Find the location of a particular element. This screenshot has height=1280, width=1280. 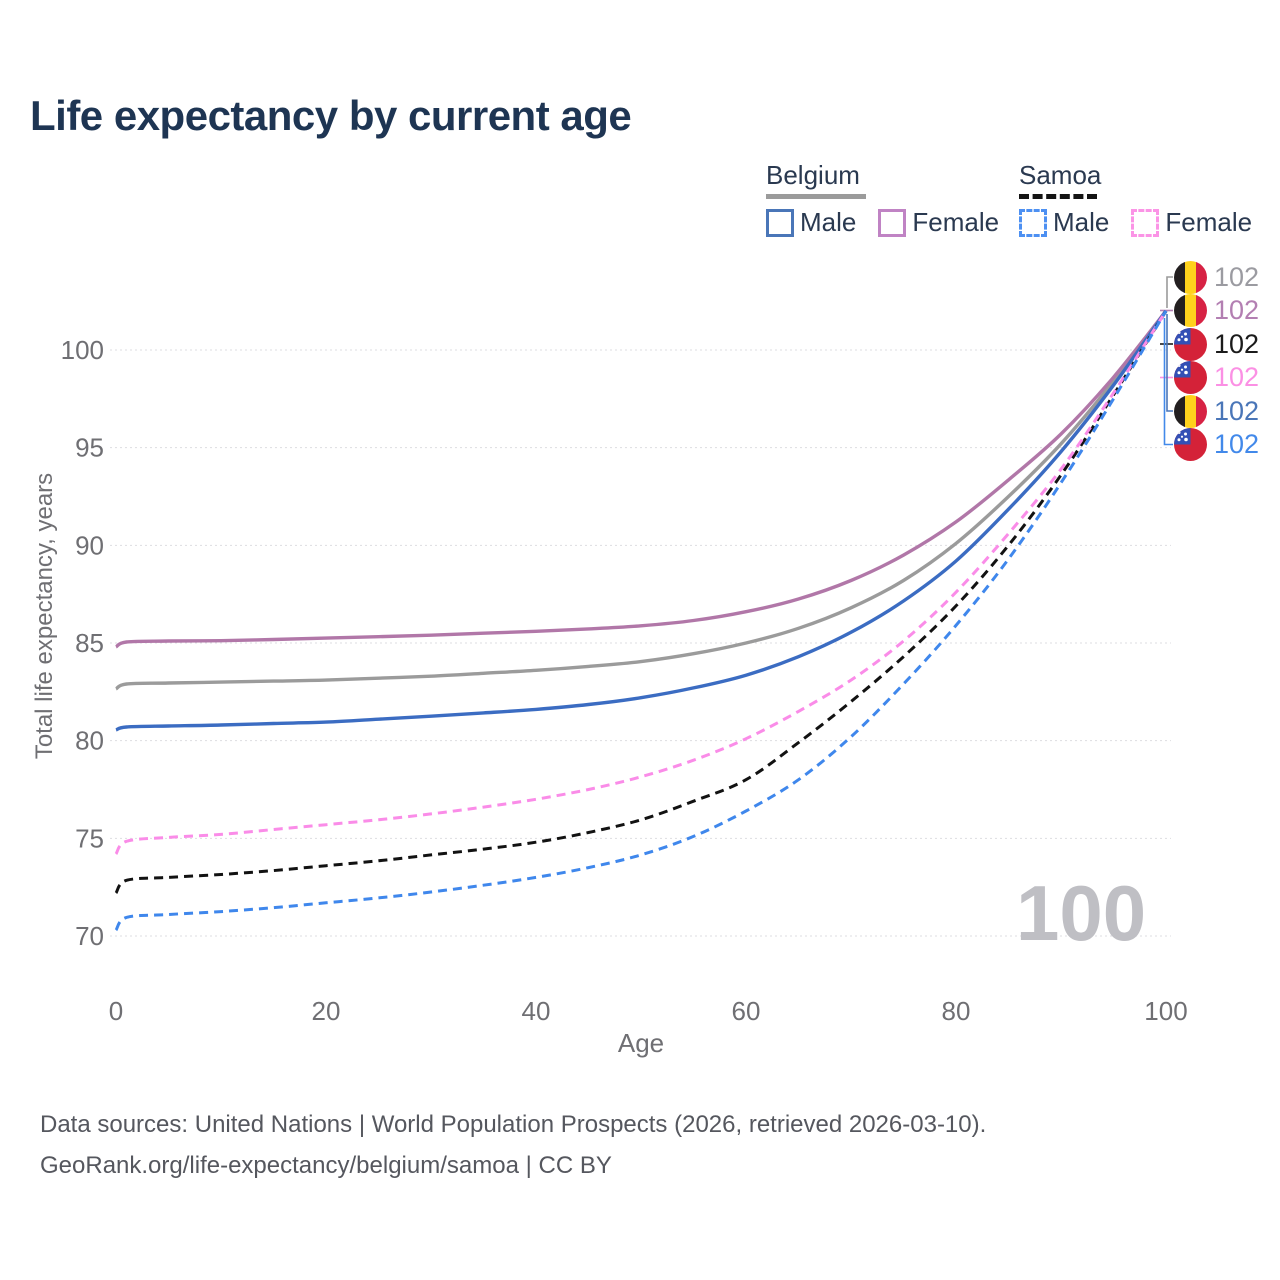

page-title: Life expectancy by current age is located at coordinates (331, 115).